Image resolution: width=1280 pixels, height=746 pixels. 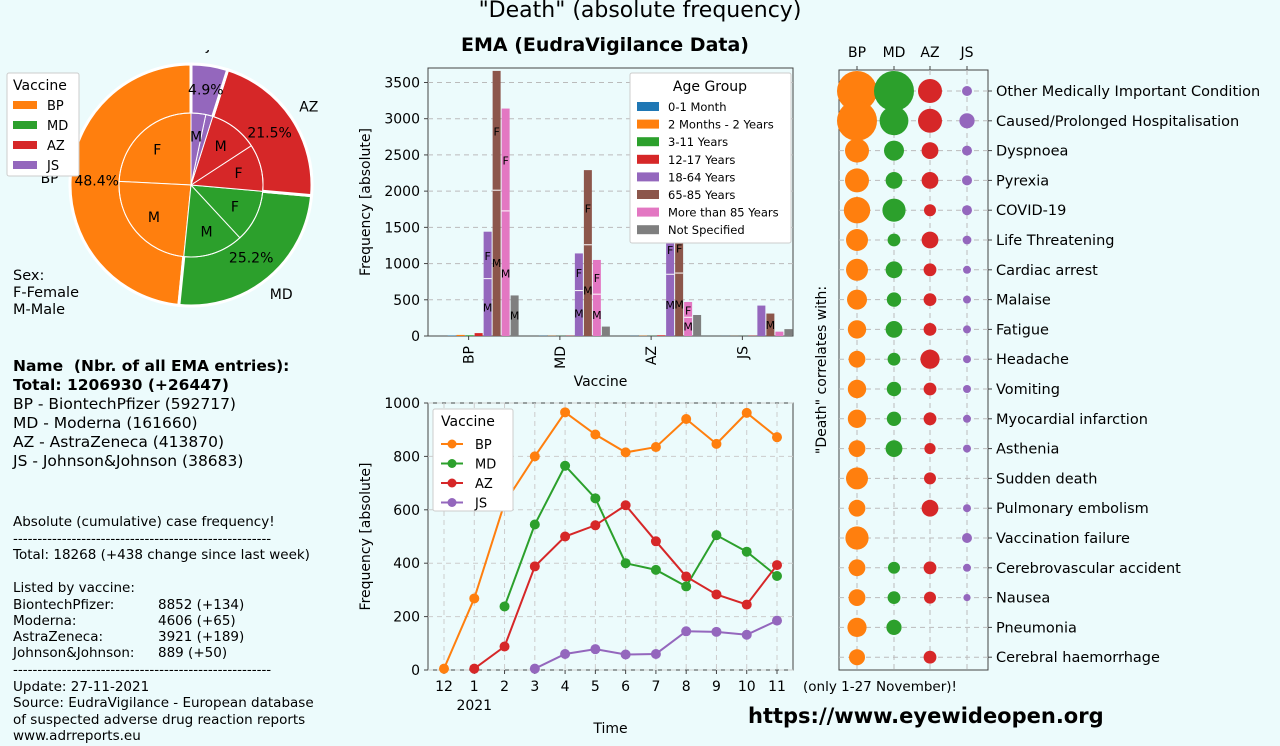 What do you see at coordinates (402, 156) in the screenshot?
I see `bar-ytick-label: 2500` at bounding box center [402, 156].